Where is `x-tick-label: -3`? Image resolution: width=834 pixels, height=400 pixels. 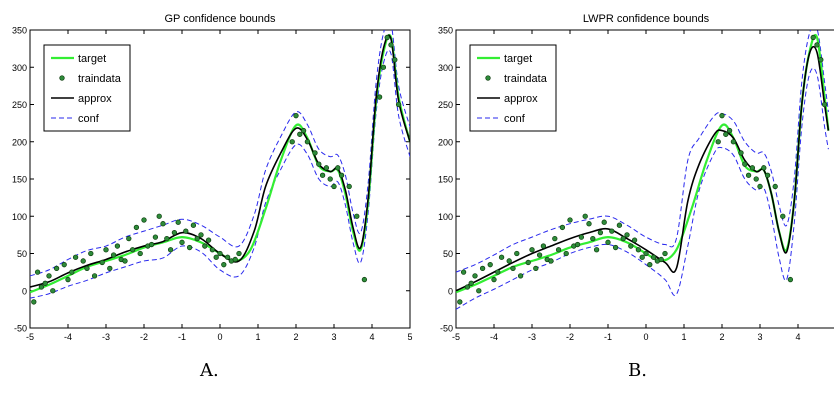 x-tick-label: -3 is located at coordinates (106, 337).